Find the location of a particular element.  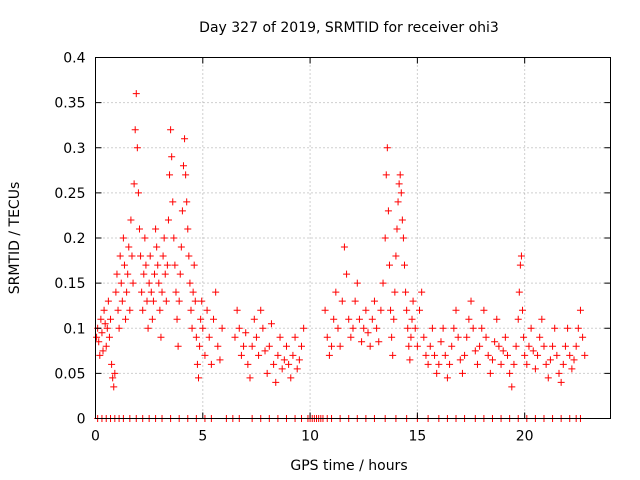

y-tick-label: 0.05 is located at coordinates (69, 374).